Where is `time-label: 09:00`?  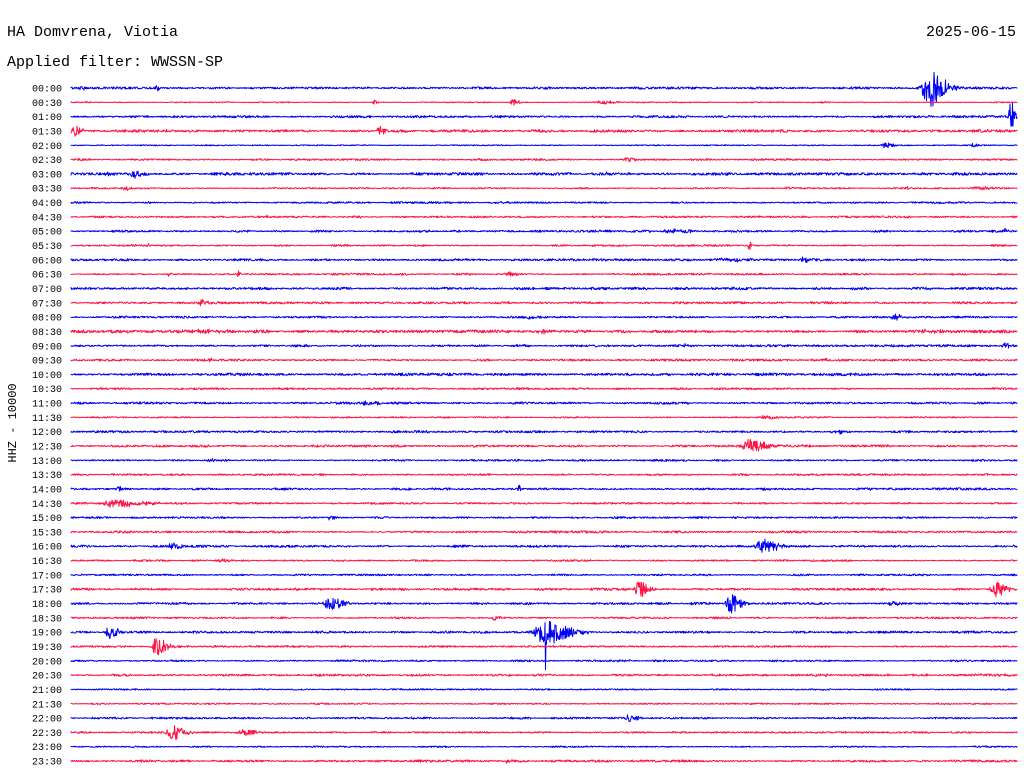
time-label: 09:00 is located at coordinates (47, 347).